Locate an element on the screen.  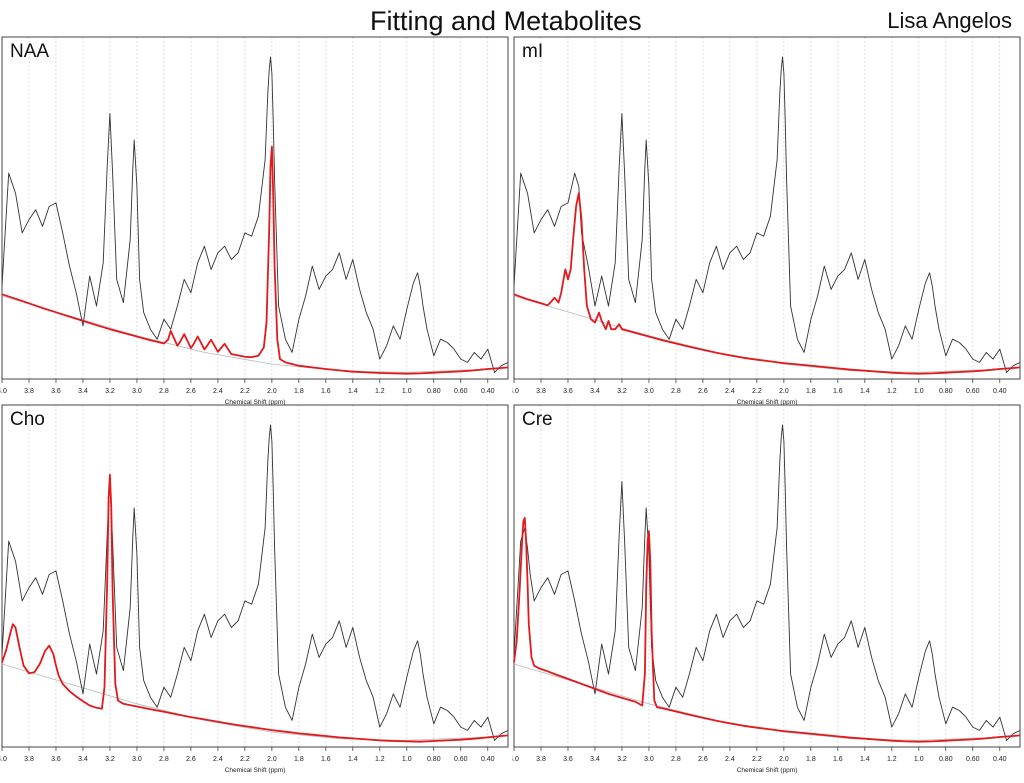
slide-title: Fitting and Metabolites is located at coordinates (506, 21).